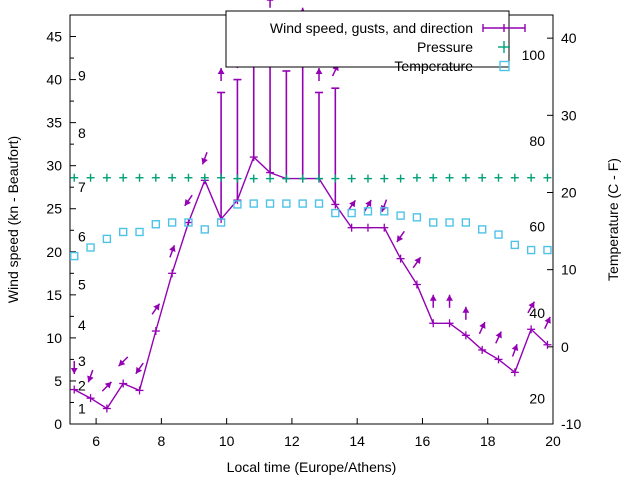 The width and height of the screenshot is (640, 480). Describe the element at coordinates (569, 115) in the screenshot. I see `y2-axis-tick-label: 30` at that location.